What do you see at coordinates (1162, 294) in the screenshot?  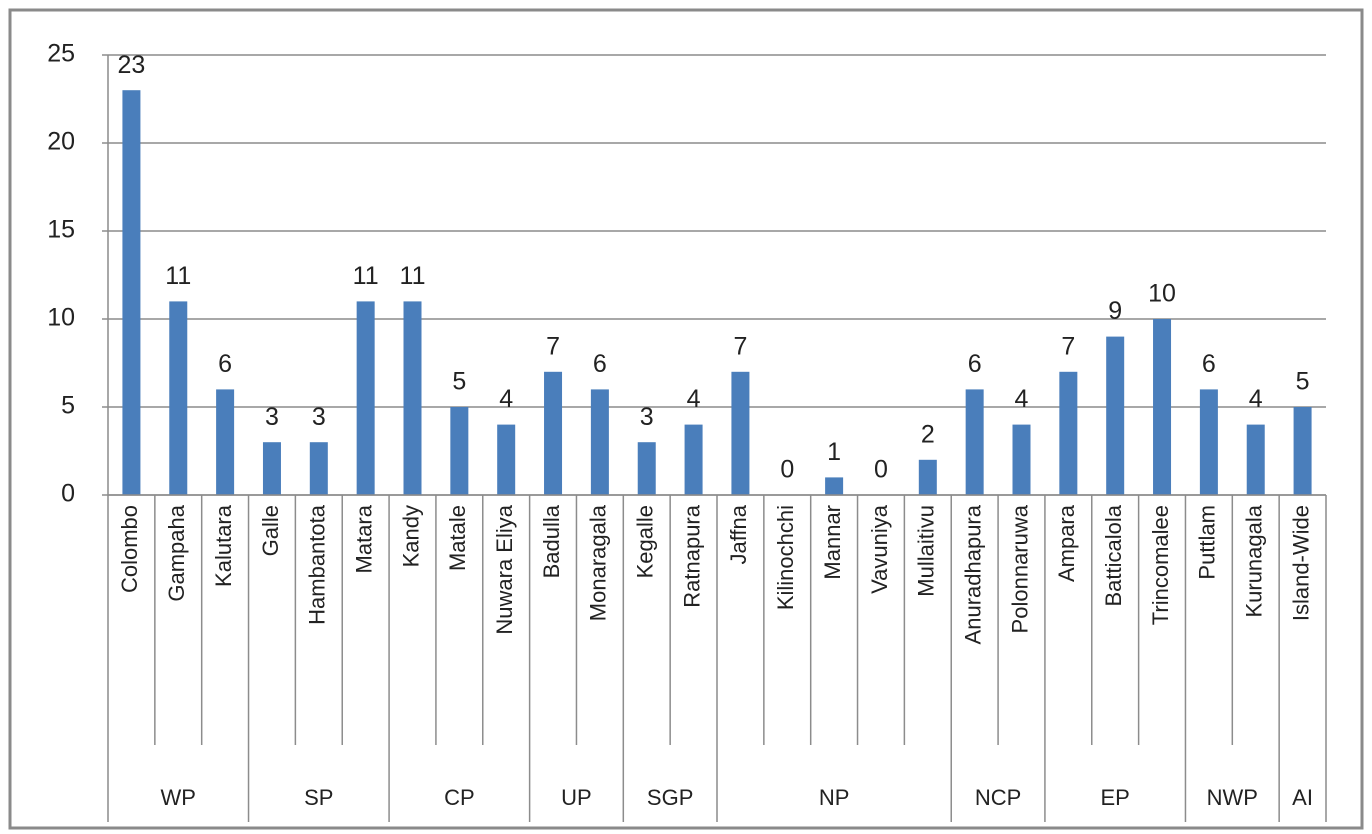 I see `data-label: 10` at bounding box center [1162, 294].